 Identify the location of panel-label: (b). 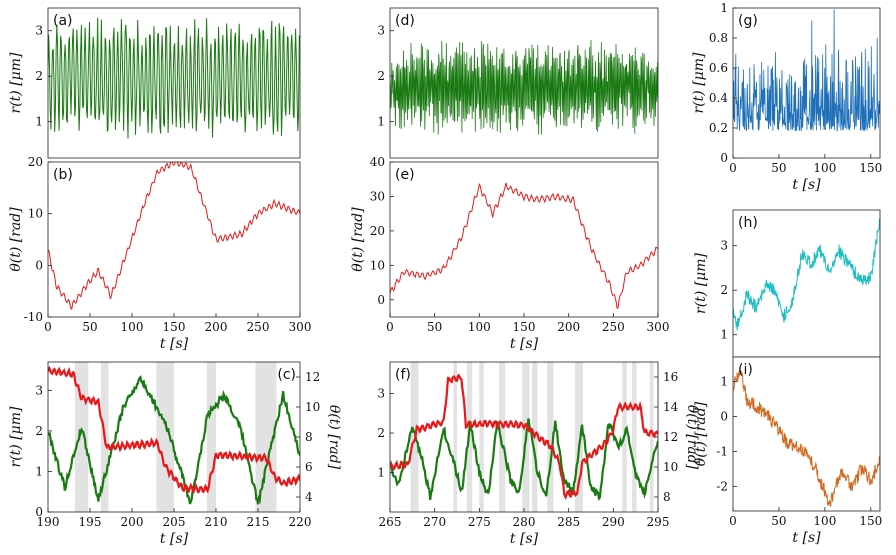
(63, 175).